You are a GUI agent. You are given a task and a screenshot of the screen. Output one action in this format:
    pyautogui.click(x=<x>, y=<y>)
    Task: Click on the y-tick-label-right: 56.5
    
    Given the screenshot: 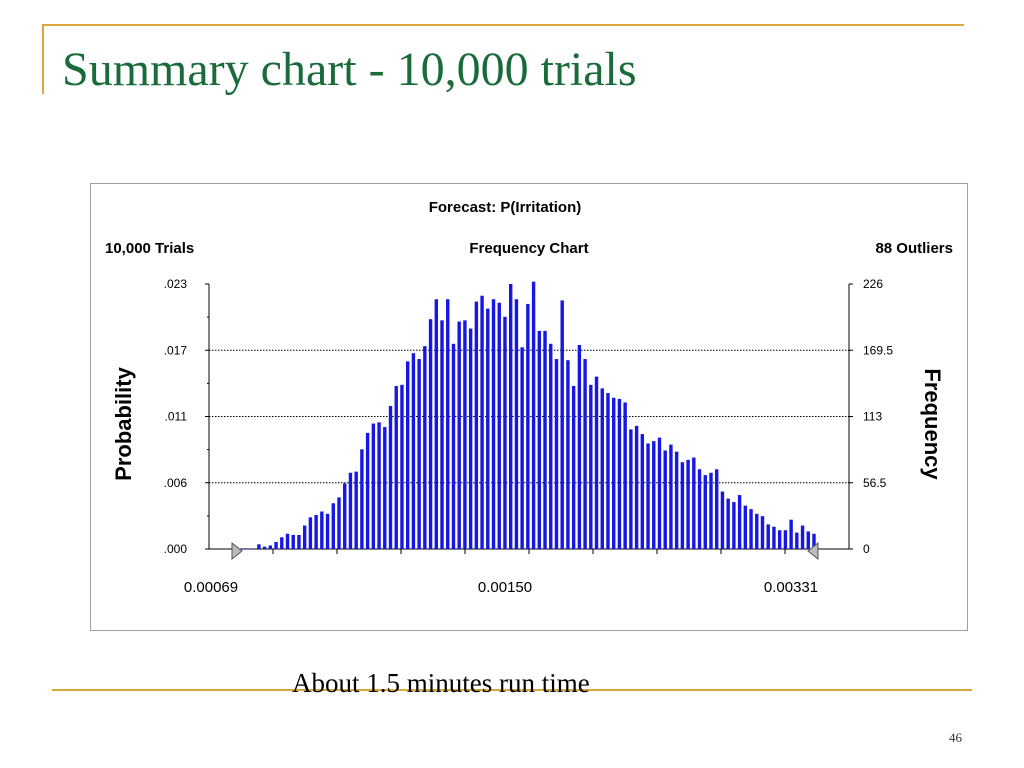 What is the action you would take?
    pyautogui.click(x=875, y=483)
    